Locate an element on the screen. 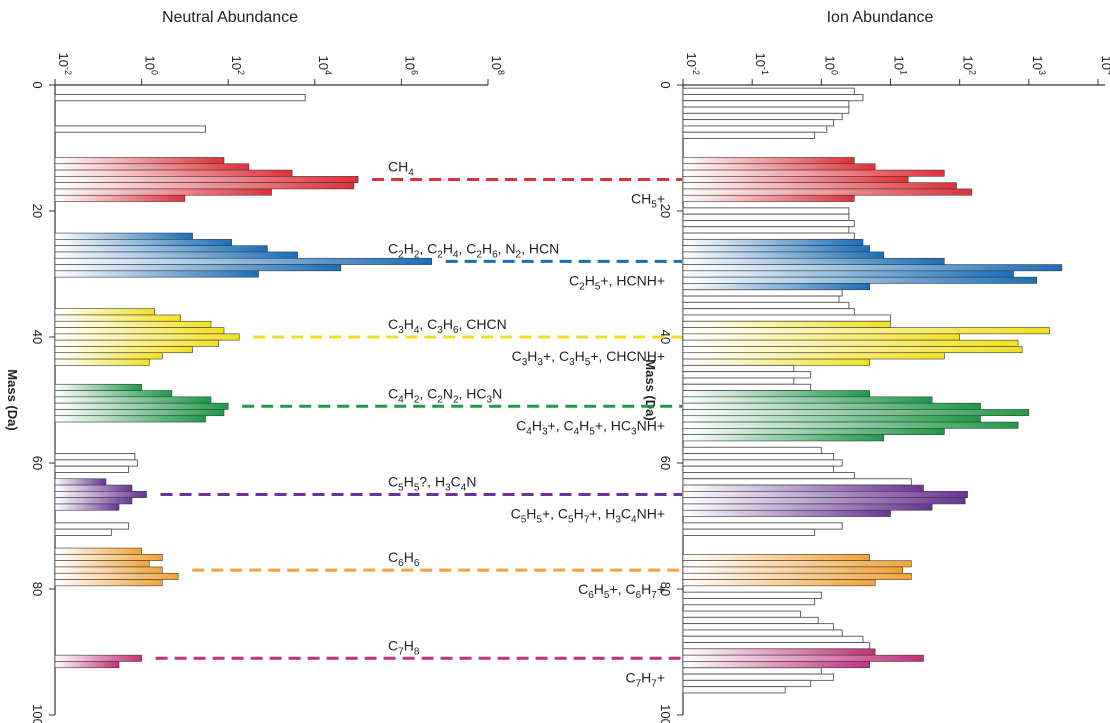 This screenshot has height=723, width=1110. neutral-y-axis-title: Mass (Da) is located at coordinates (12, 399).